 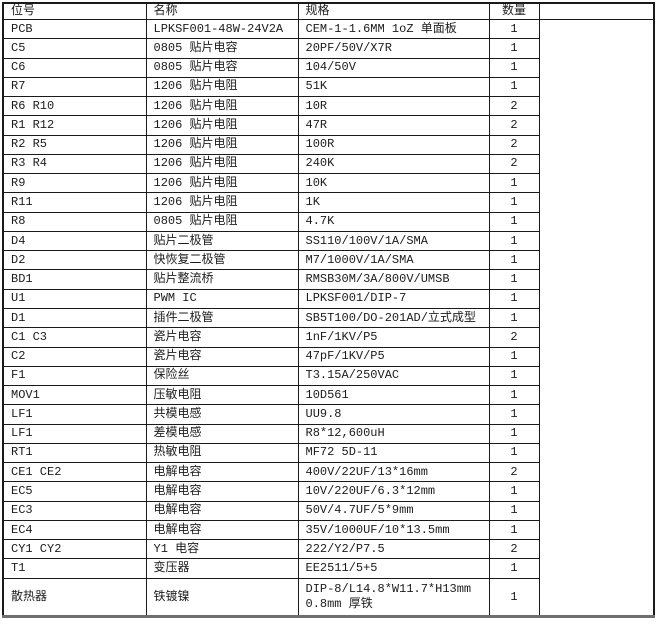 I want to click on cell-name: 铁镀镍, so click(x=222, y=597).